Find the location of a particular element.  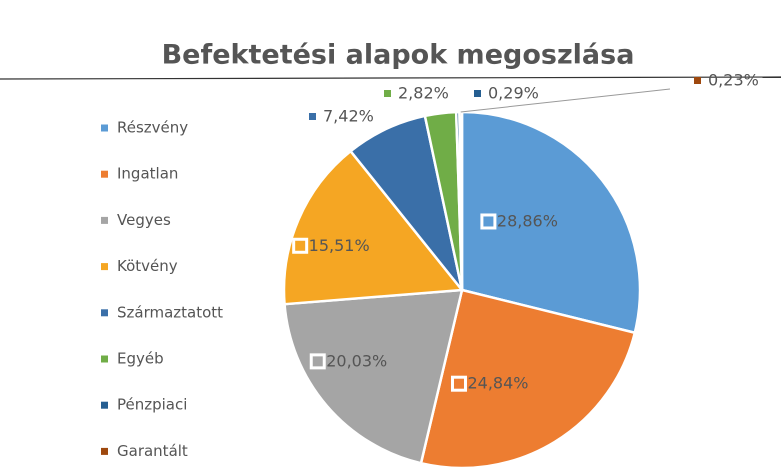

legend-text: Pénzpiaci is located at coordinates (152, 405).